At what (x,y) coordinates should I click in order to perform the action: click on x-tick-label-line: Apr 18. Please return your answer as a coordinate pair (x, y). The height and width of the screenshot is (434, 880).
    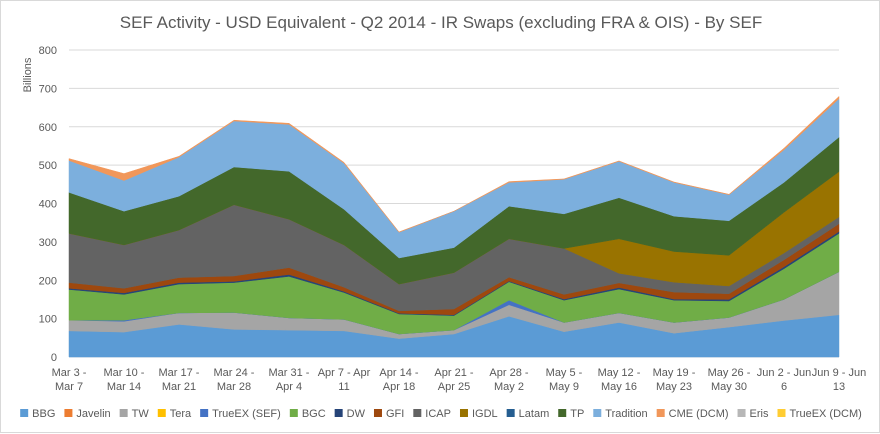
    Looking at the image, I should click on (399, 387).